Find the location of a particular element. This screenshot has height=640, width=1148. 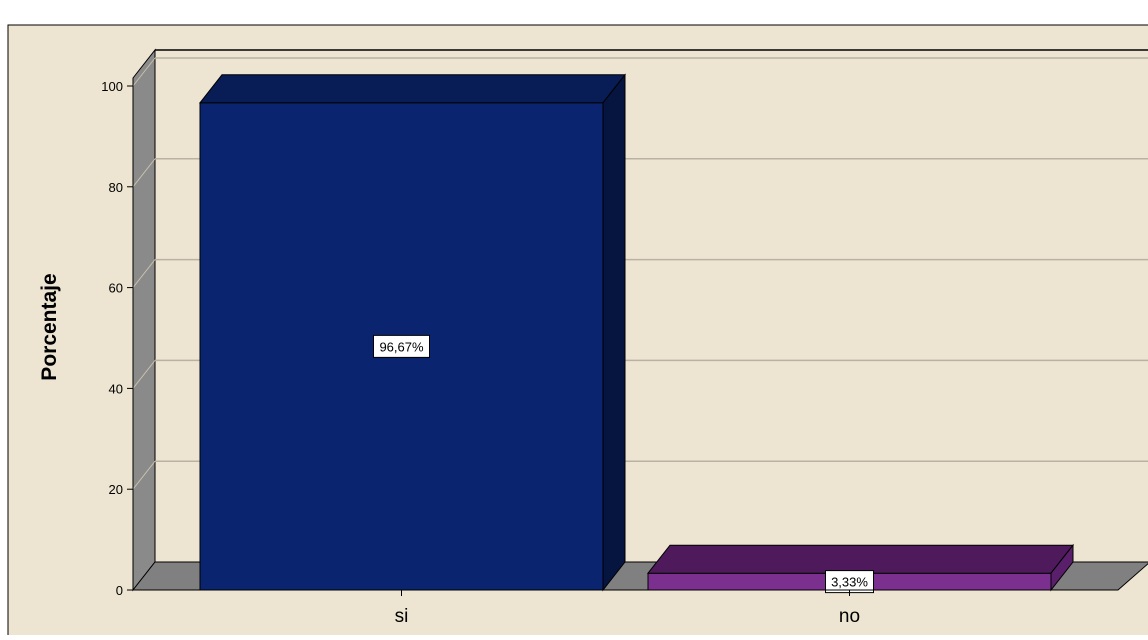

y-tick-label: 80 is located at coordinates (116, 187).